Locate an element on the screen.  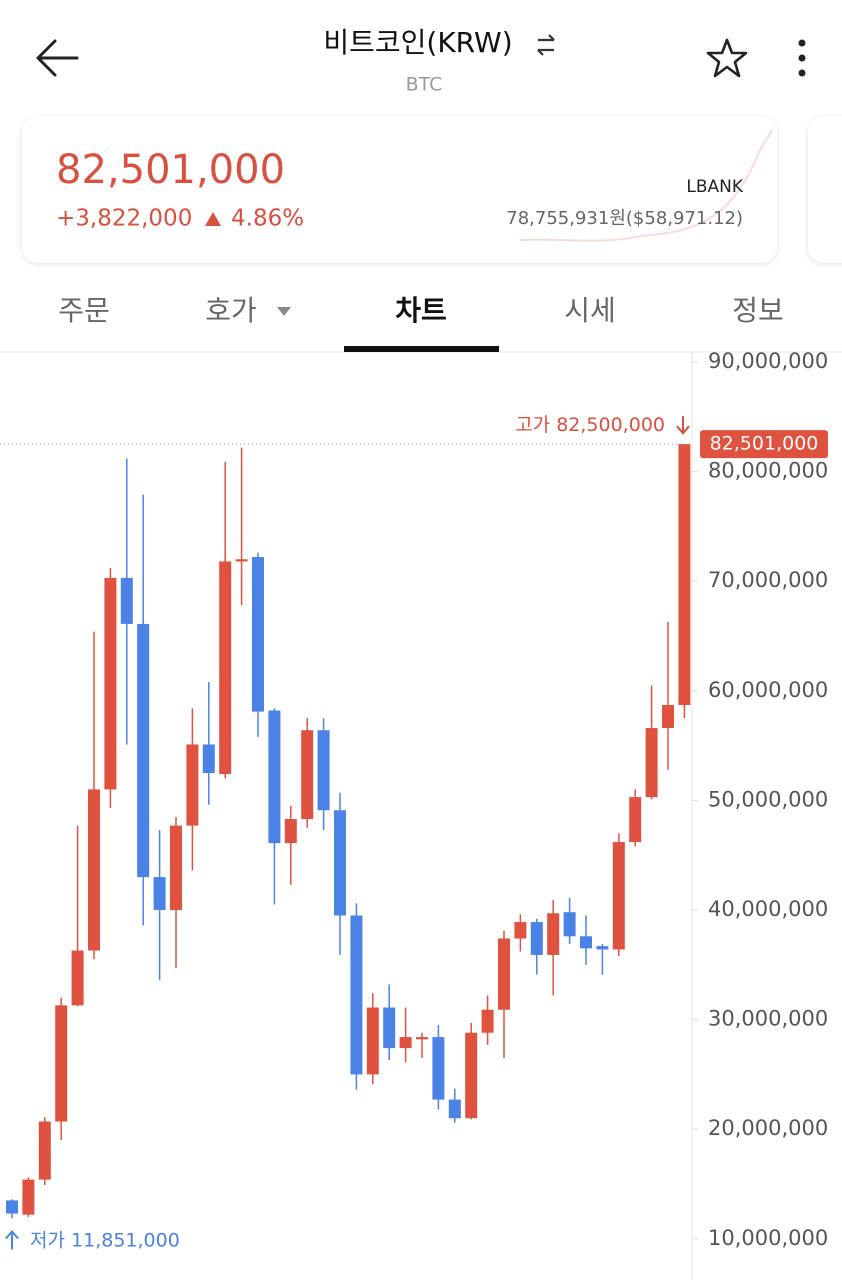
favorite-button is located at coordinates (727, 58).